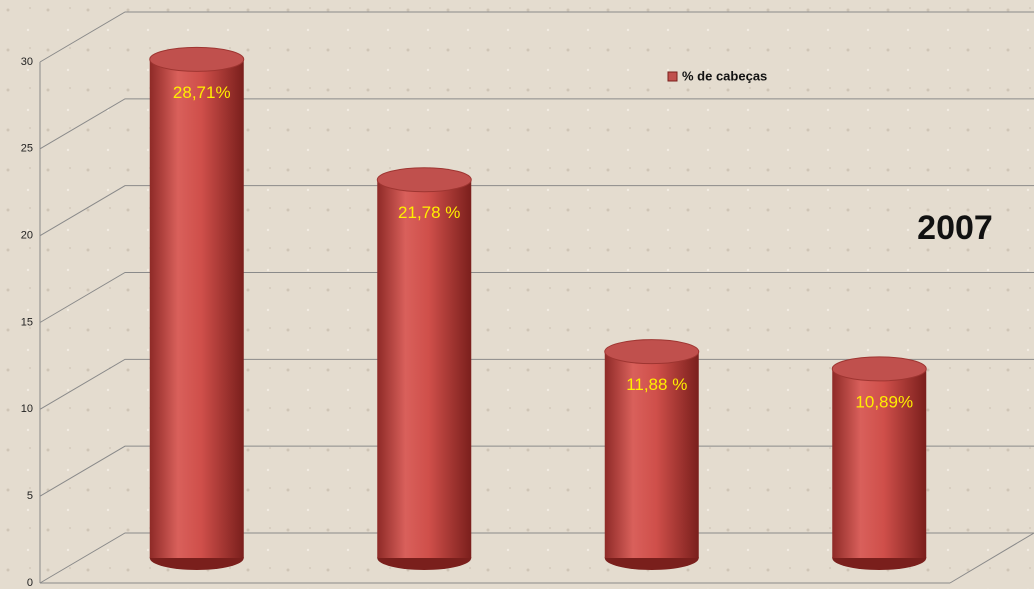 This screenshot has width=1034, height=589. Describe the element at coordinates (991, 558) in the screenshot. I see `floor-edge` at that location.